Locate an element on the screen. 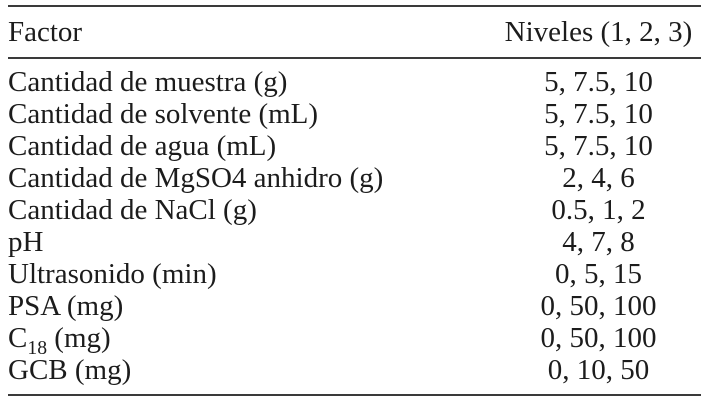  header-row: Factor Niveles (1, 2, 3) is located at coordinates (354, 32).